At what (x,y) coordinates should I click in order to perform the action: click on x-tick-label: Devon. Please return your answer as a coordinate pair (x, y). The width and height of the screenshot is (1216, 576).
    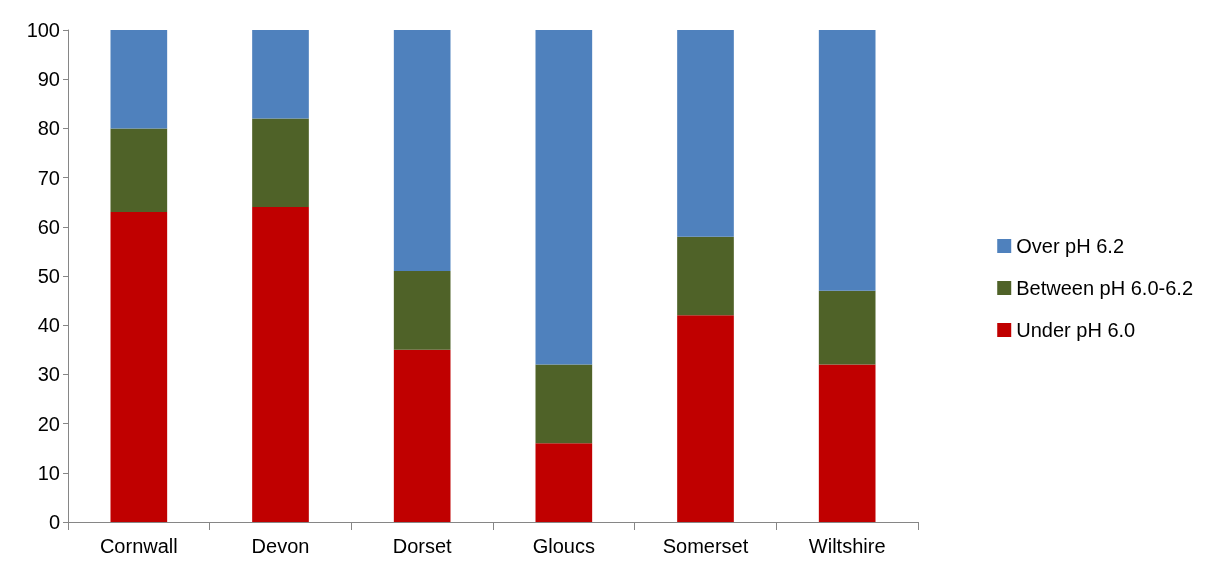
    Looking at the image, I should click on (280, 546).